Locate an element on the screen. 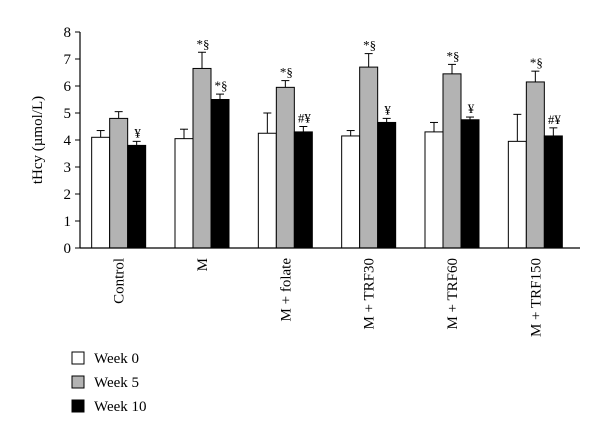 This screenshot has height=441, width=600. category-label-1: M is located at coordinates (203, 264).